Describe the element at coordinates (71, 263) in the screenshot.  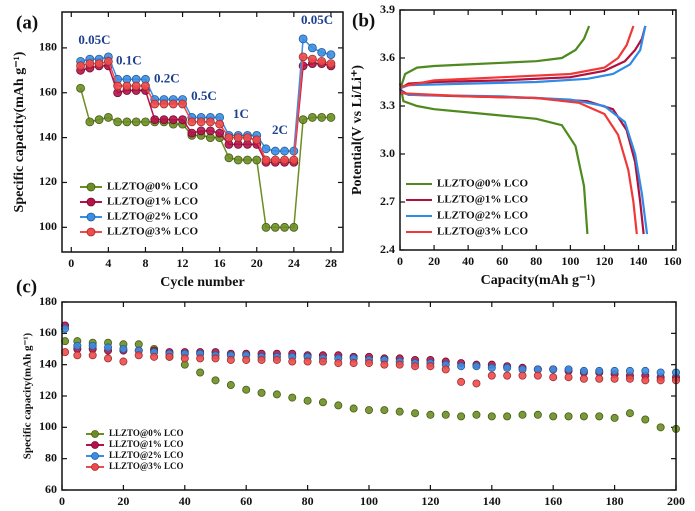
I see `x-tick-label: 0` at that location.